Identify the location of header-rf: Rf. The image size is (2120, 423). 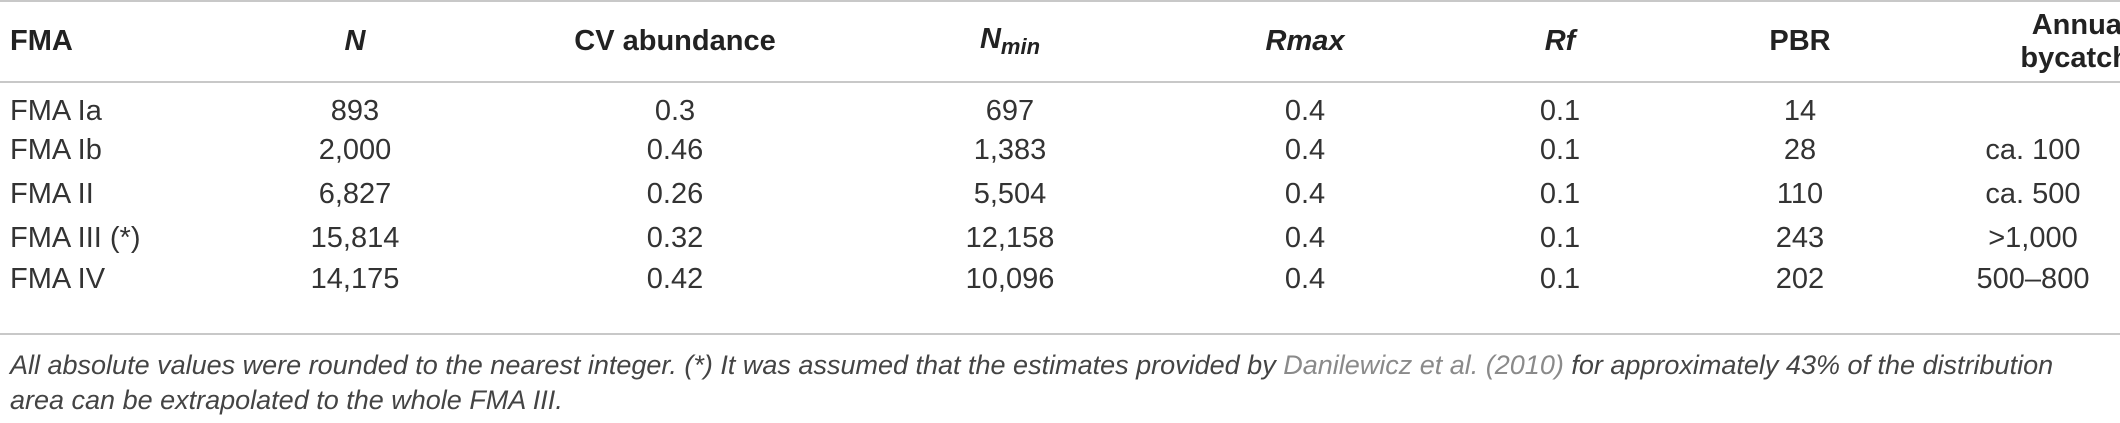
(1560, 41).